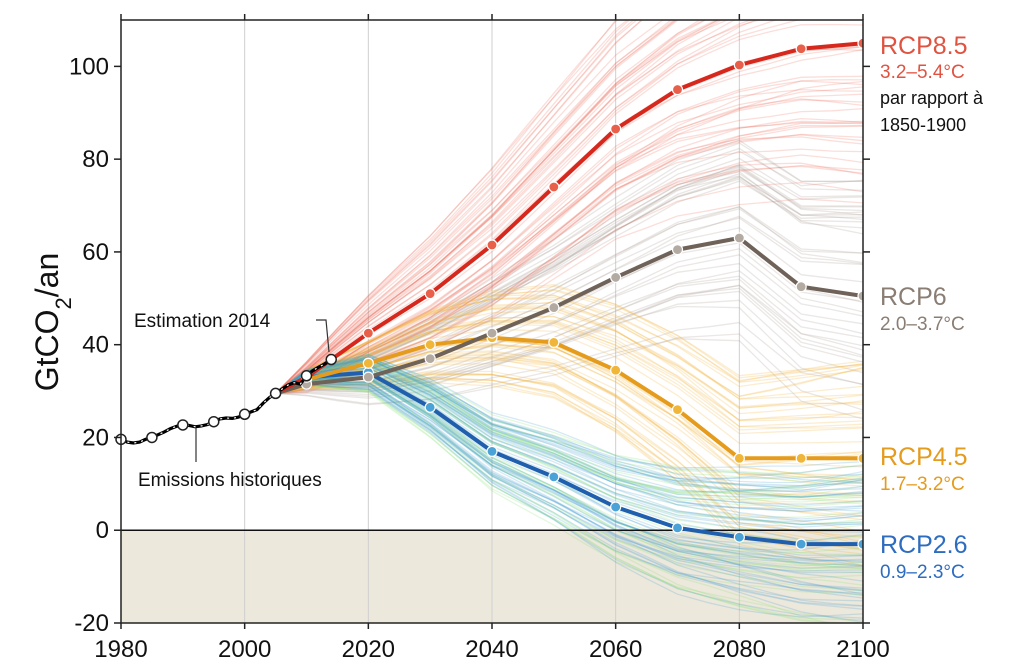 The image size is (1015, 665). What do you see at coordinates (95, 252) in the screenshot?
I see `y-tick-label-60: 60` at bounding box center [95, 252].